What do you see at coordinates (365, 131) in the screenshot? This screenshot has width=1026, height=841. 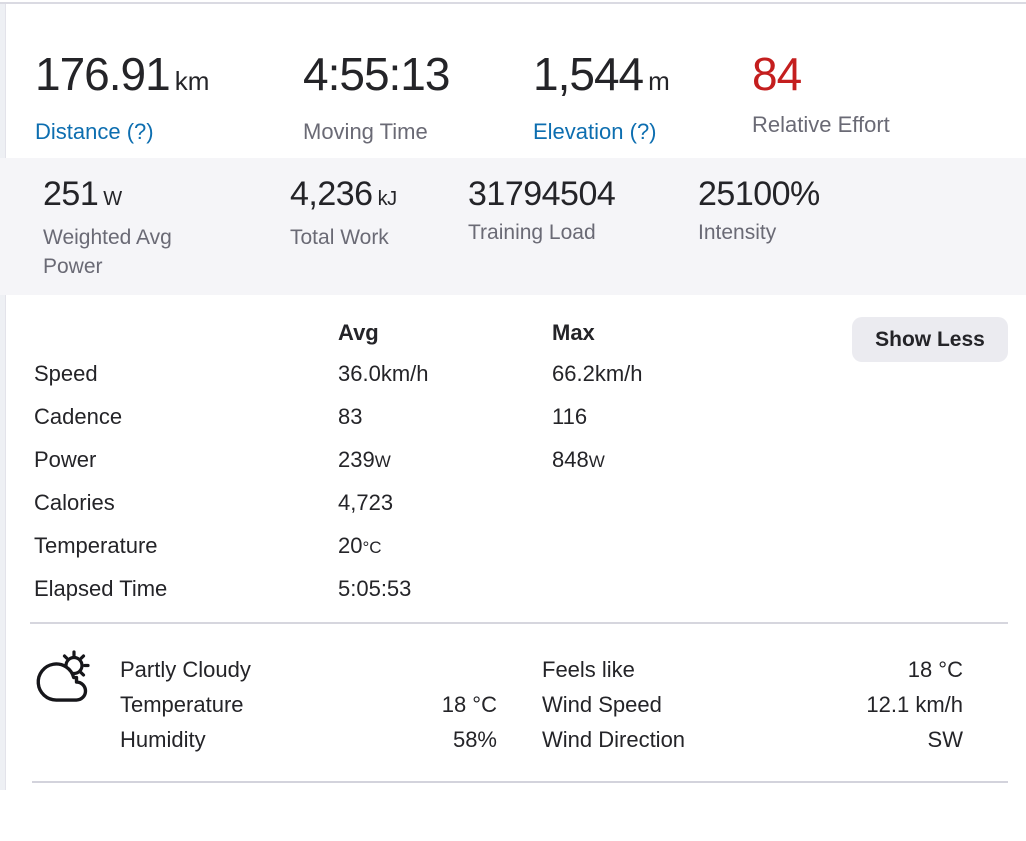 I see `moving-time-label: Moving Time` at bounding box center [365, 131].